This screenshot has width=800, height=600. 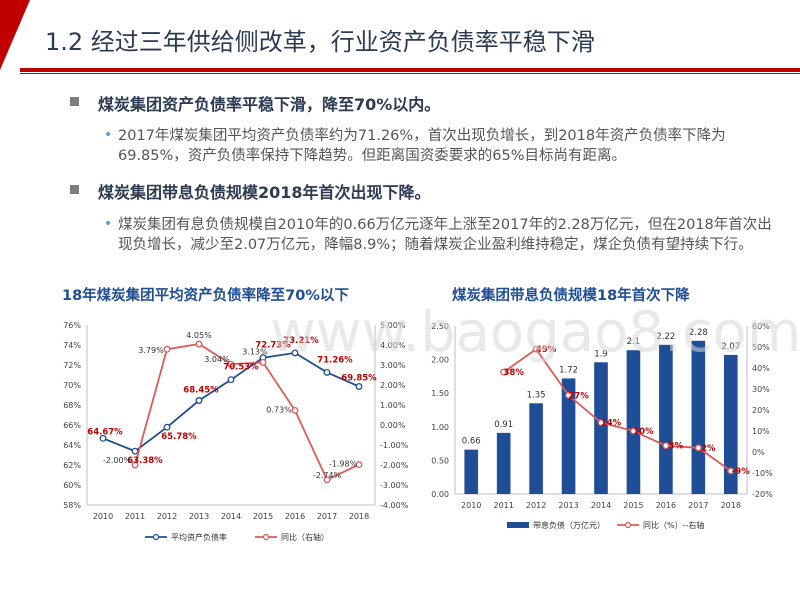 I want to click on x-tick-label: 2016, so click(x=666, y=505).